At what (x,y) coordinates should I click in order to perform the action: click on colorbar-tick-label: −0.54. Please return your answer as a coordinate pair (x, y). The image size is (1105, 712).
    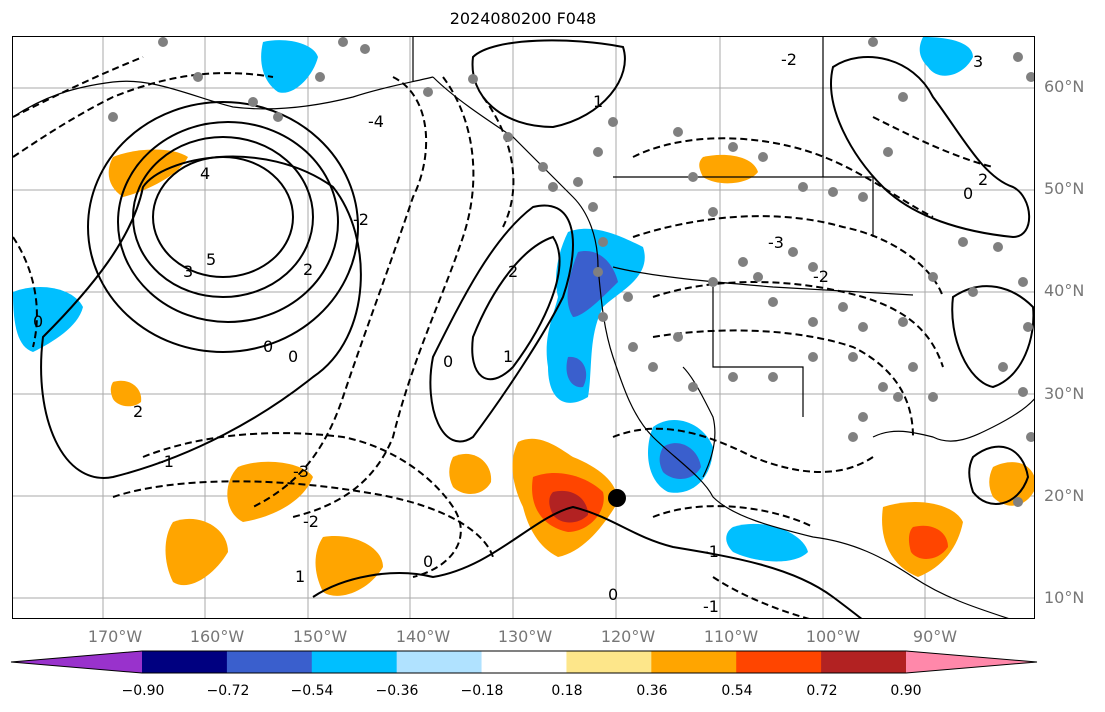
    Looking at the image, I should click on (312, 691).